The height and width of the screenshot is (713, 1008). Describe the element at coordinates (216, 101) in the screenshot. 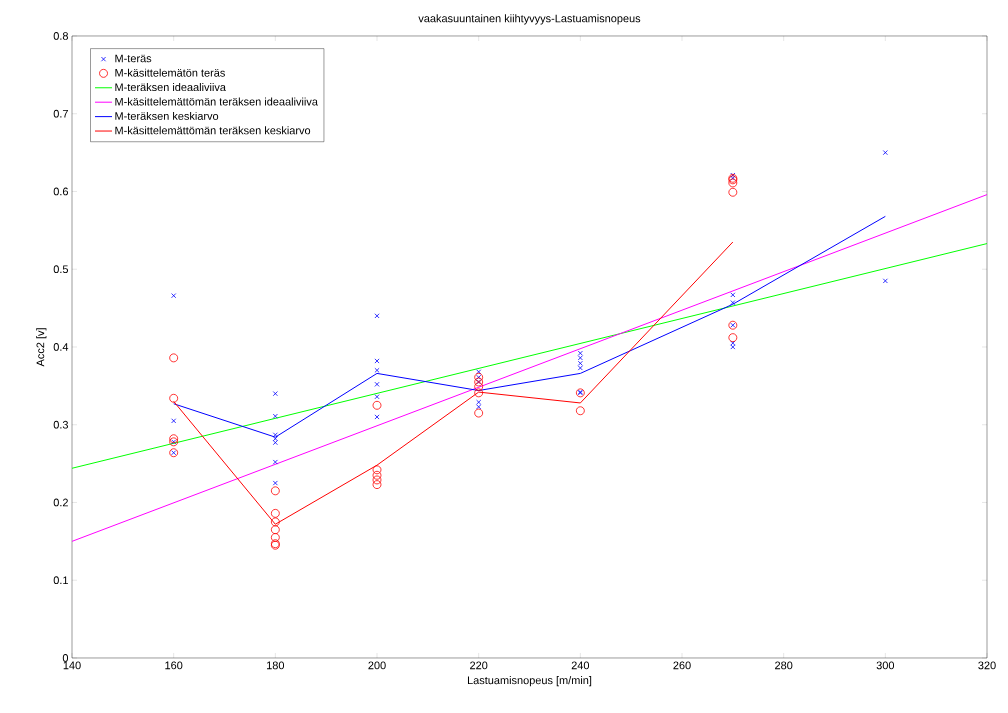

I see `legend-label: M-käsittelemättömän teräksen ideaaliviiva` at that location.